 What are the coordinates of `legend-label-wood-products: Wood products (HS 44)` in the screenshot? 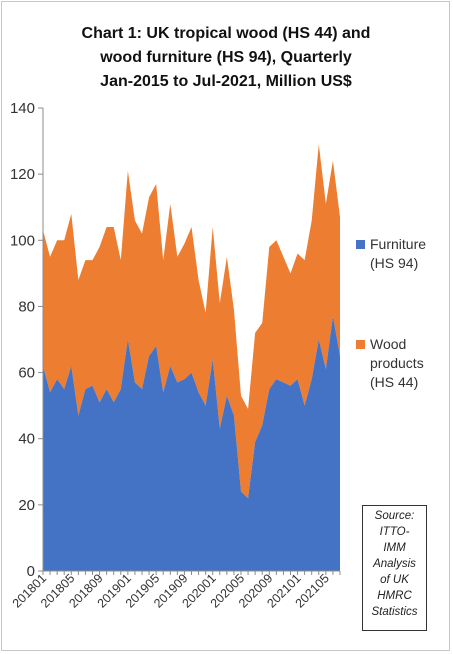 It's located at (397, 363).